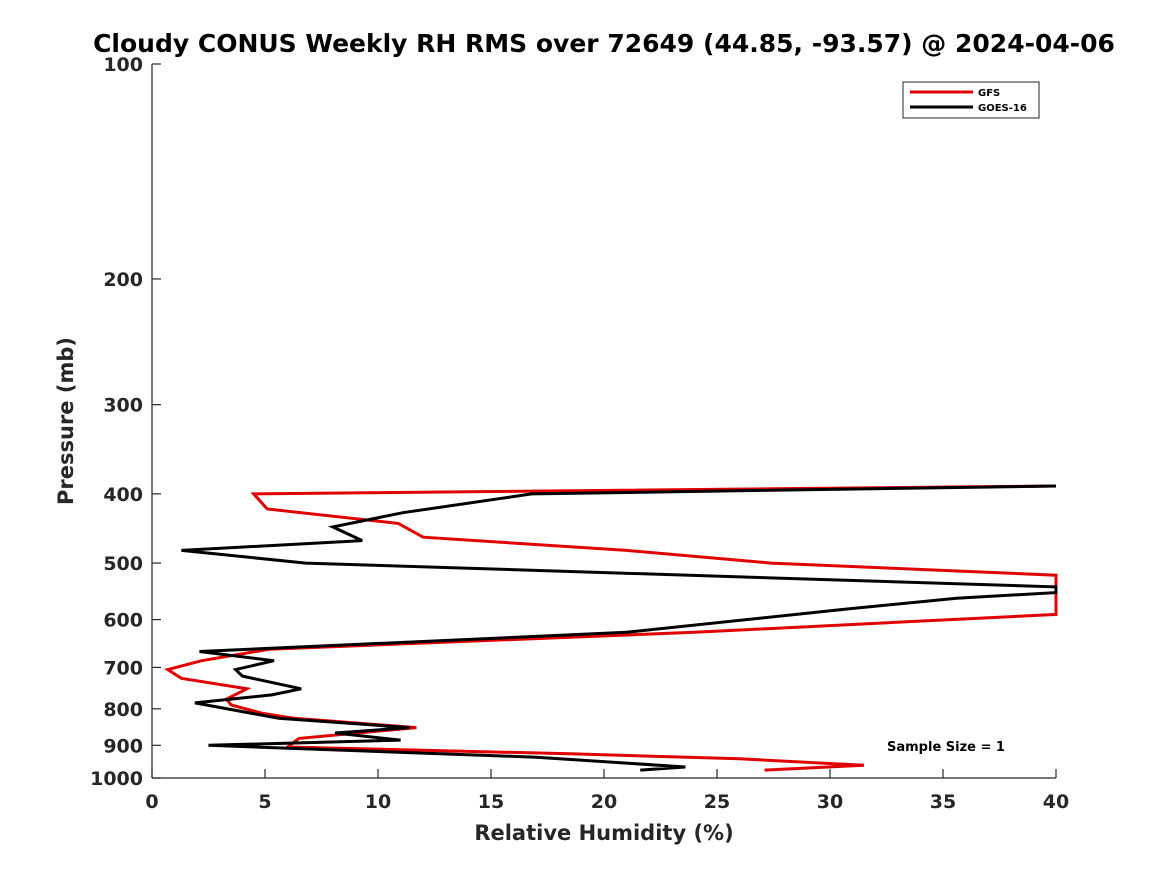  What do you see at coordinates (830, 802) in the screenshot?
I see `x-tick-label: 30` at bounding box center [830, 802].